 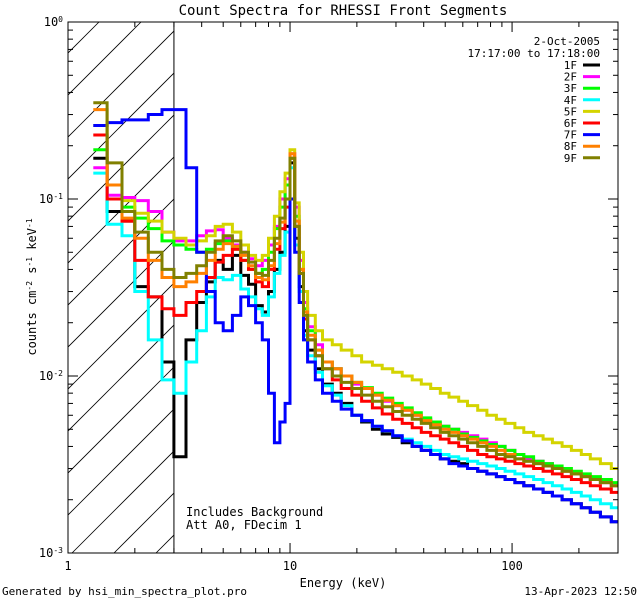 I want to click on legend-date: 2-Oct-2005, so click(x=567, y=41).